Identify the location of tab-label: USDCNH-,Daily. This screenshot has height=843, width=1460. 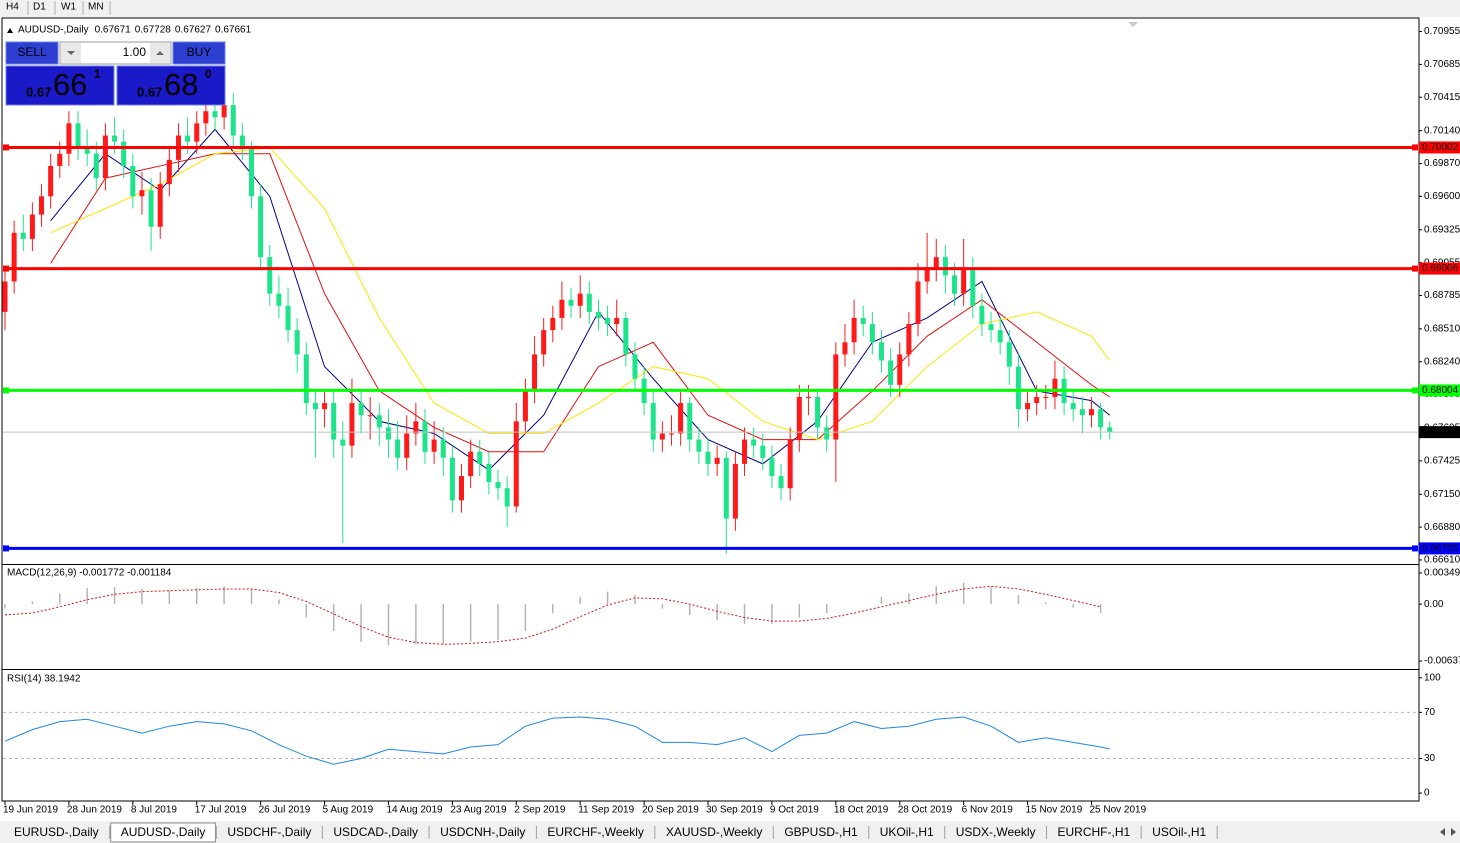
(482, 832).